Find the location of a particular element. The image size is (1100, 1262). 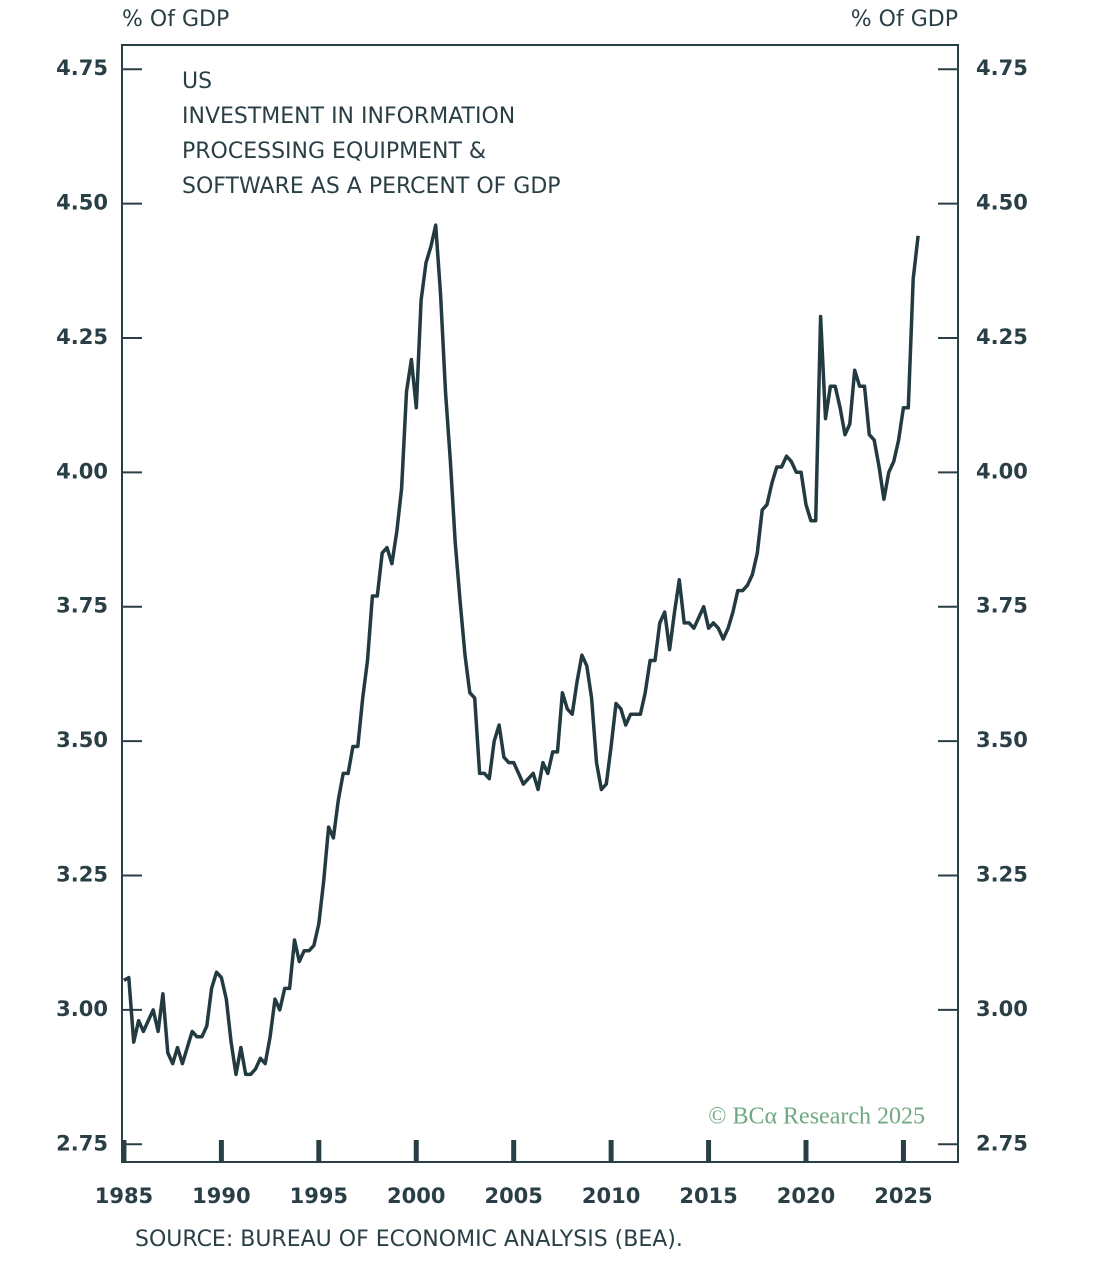

y2-tick-label: 4.00 is located at coordinates (1002, 471).